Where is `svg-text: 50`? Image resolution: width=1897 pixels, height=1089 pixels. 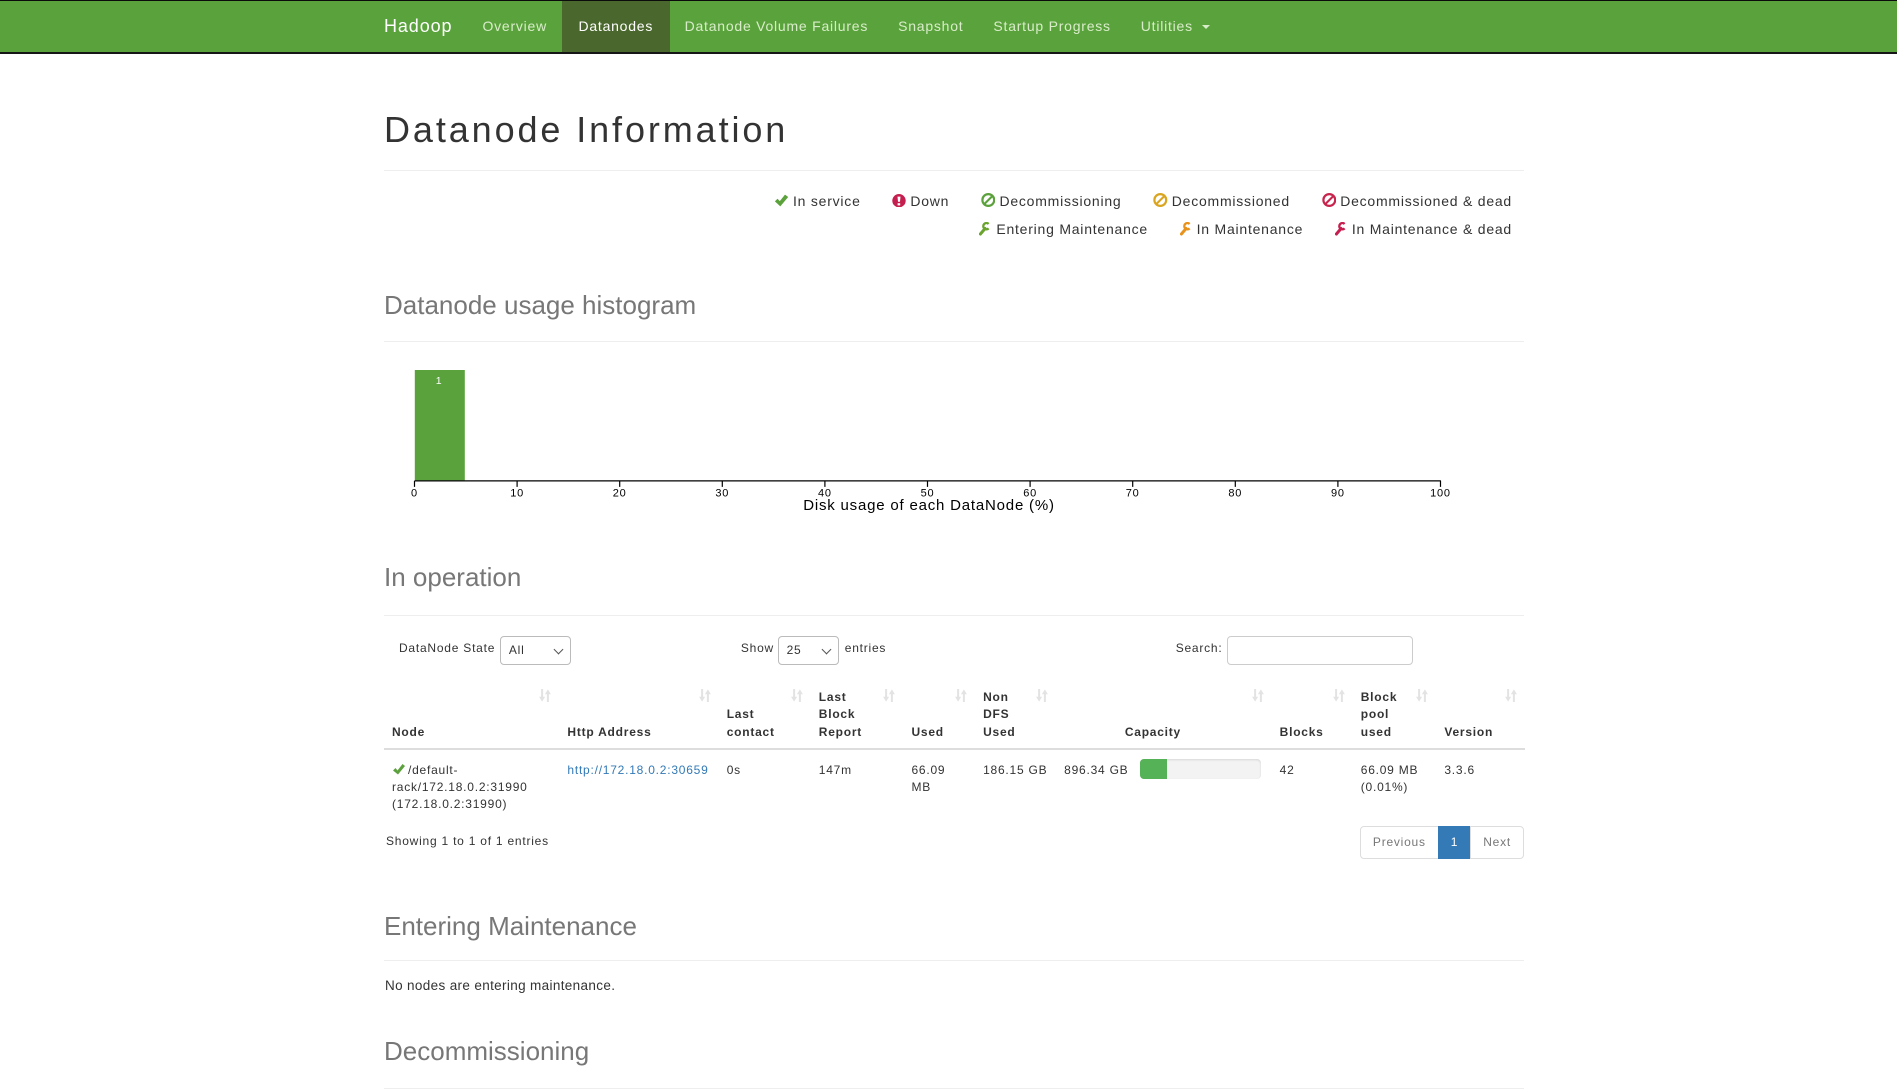 svg-text: 50 is located at coordinates (928, 493).